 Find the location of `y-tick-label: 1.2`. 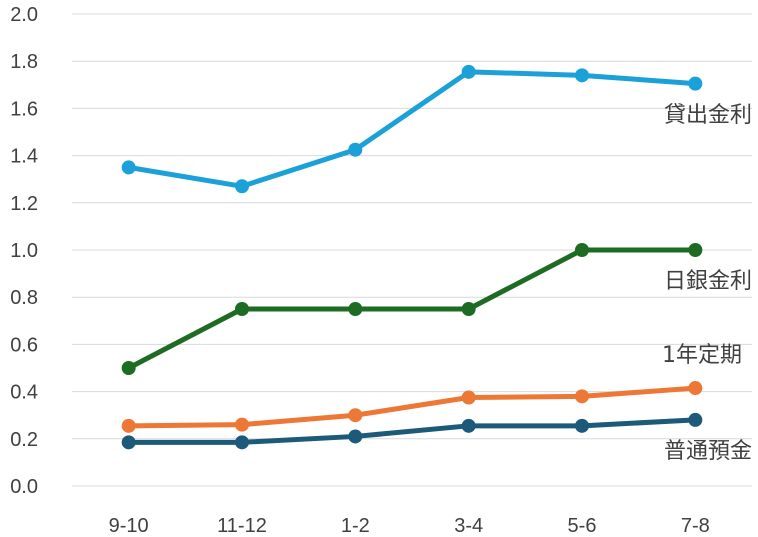

y-tick-label: 1.2 is located at coordinates (24, 204).